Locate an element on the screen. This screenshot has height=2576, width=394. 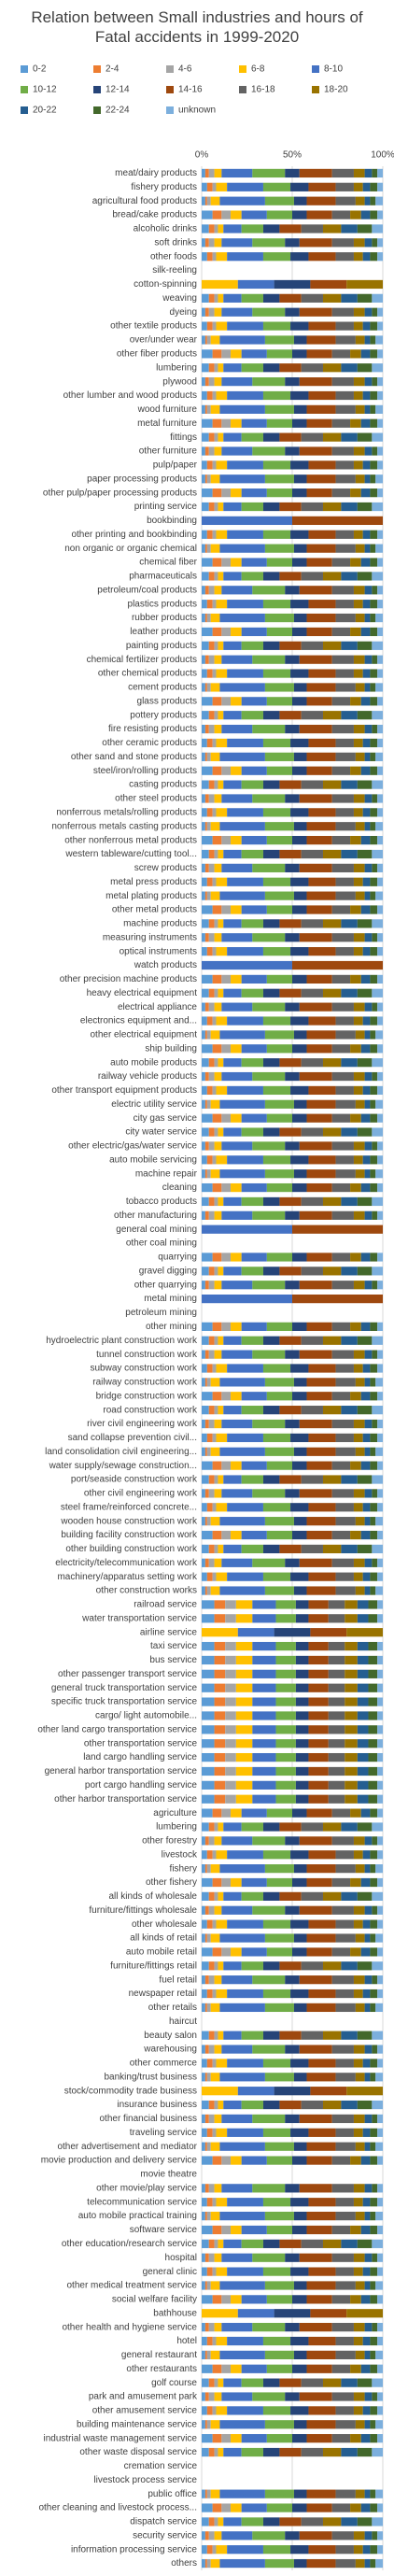
y-tick-label: furniture/fittings retail is located at coordinates (153, 1965).